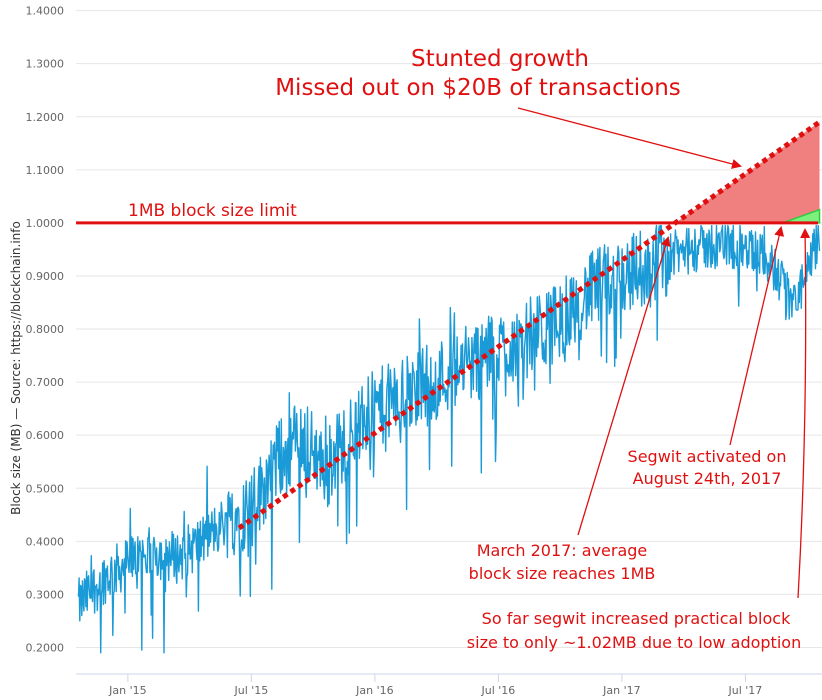 The width and height of the screenshot is (822, 700). Describe the element at coordinates (562, 550) in the screenshot. I see `annotation-march-line1: March 2017: average` at that location.